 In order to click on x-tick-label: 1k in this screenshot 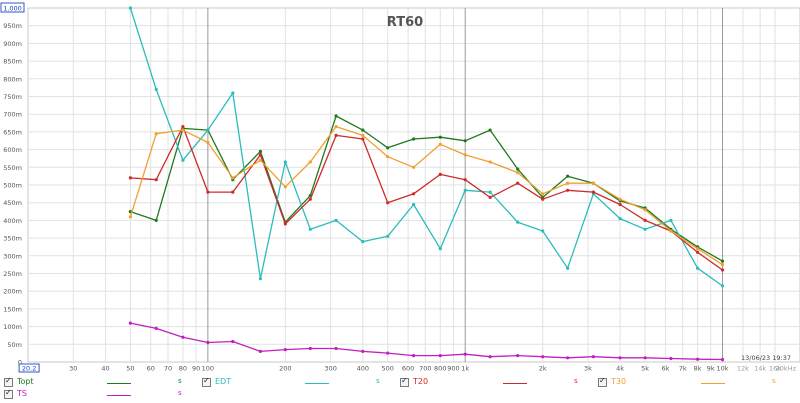, I will do `click(465, 369)`.